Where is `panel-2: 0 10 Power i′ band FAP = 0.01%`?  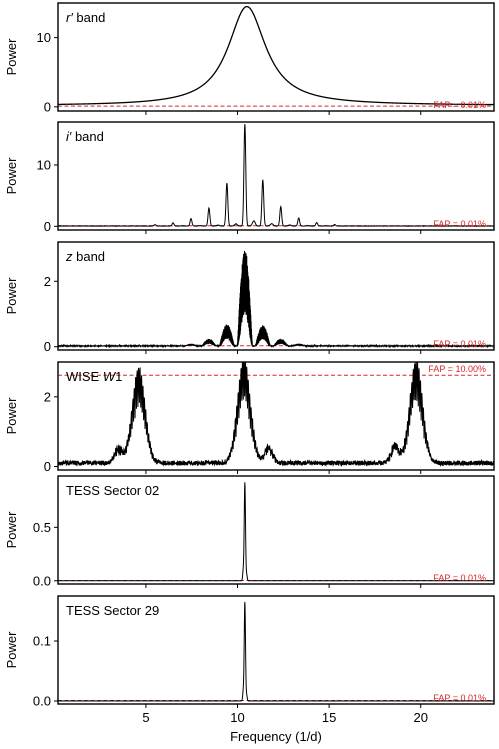 panel-2: 0 10 Power i′ band FAP = 0.01% is located at coordinates (249, 177).